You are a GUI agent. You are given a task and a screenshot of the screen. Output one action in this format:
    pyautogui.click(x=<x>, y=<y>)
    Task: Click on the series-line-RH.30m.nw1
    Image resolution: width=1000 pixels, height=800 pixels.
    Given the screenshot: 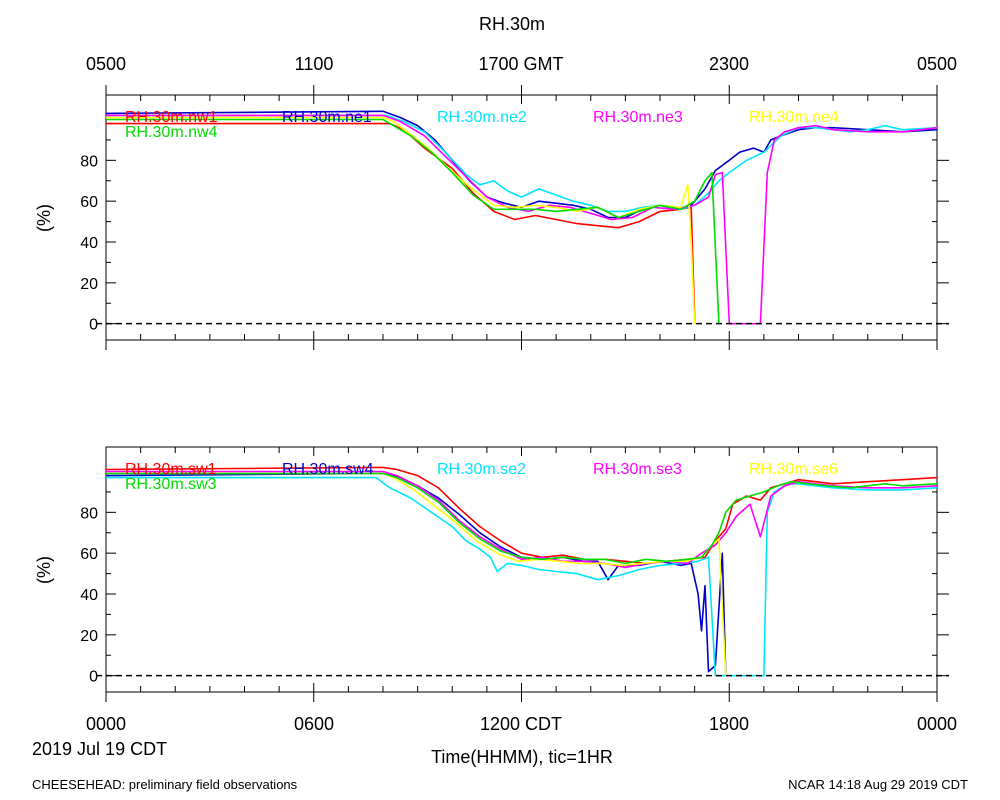 What is the action you would take?
    pyautogui.click(x=401, y=223)
    